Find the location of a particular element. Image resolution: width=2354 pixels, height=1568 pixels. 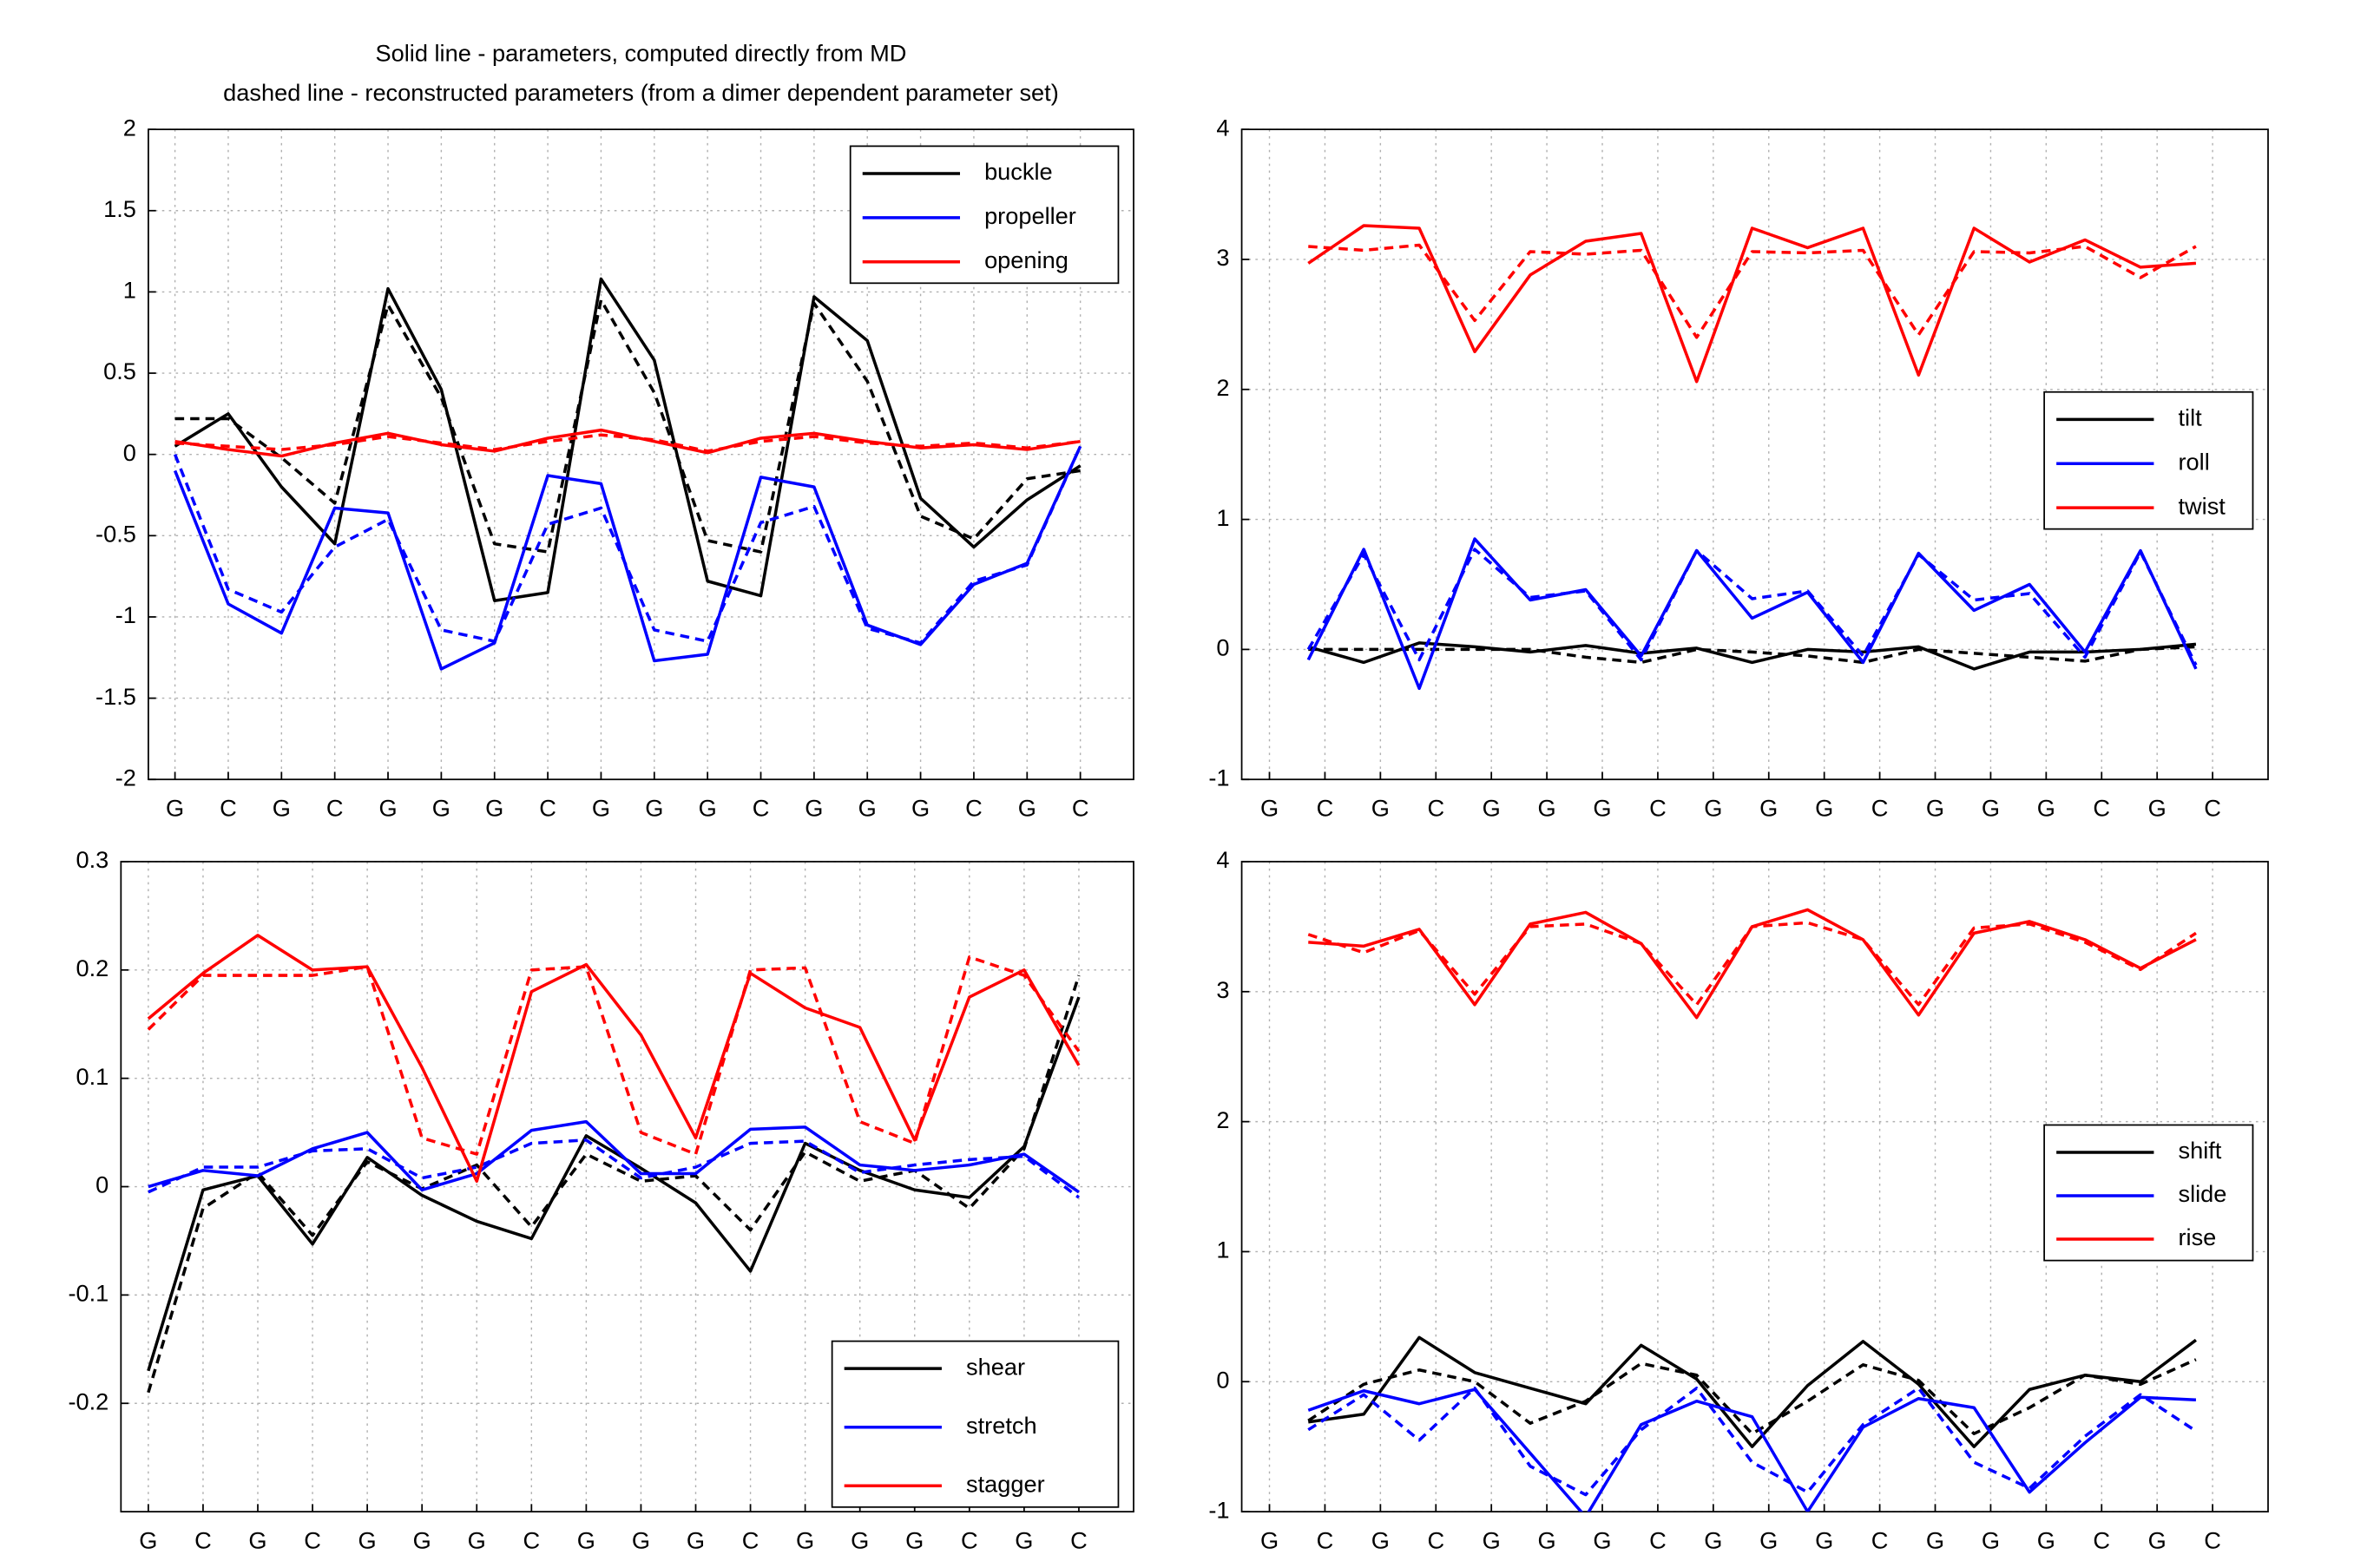

legend-label: tilt is located at coordinates (2190, 417).